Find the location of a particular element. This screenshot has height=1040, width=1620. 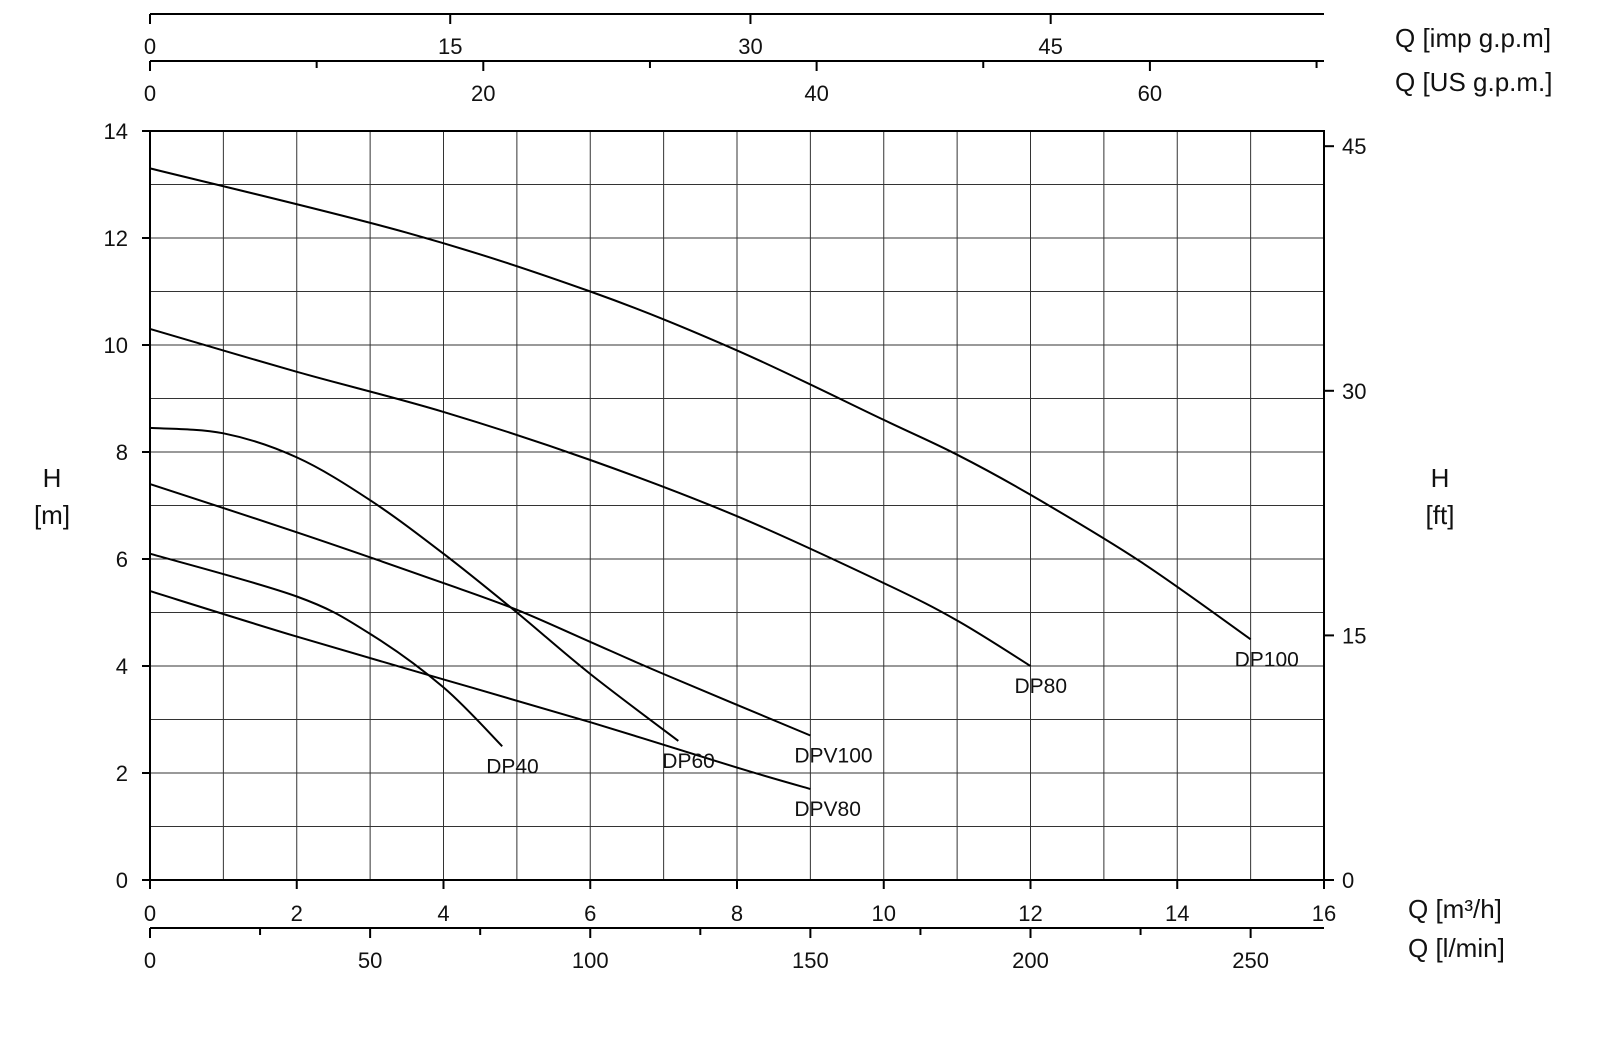

y-right-tick-label: 0 is located at coordinates (1348, 880).